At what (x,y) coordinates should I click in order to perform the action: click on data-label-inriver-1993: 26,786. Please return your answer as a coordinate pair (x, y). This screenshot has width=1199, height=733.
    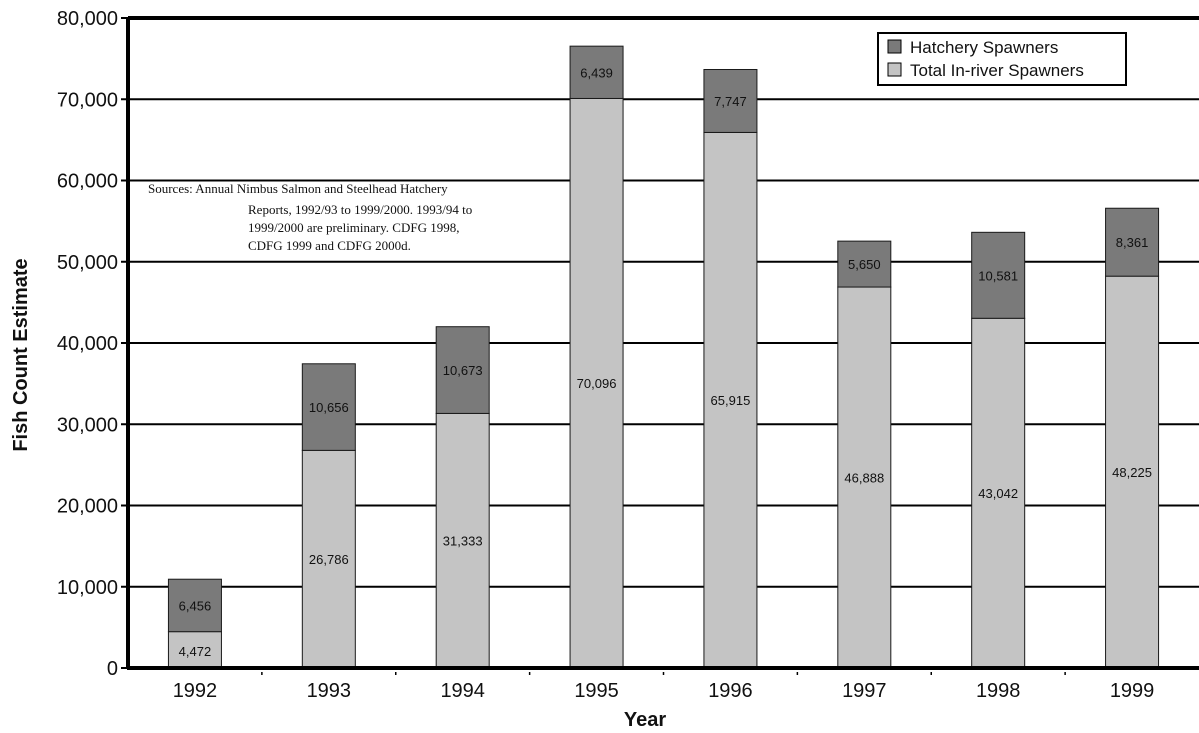
    Looking at the image, I should click on (329, 559).